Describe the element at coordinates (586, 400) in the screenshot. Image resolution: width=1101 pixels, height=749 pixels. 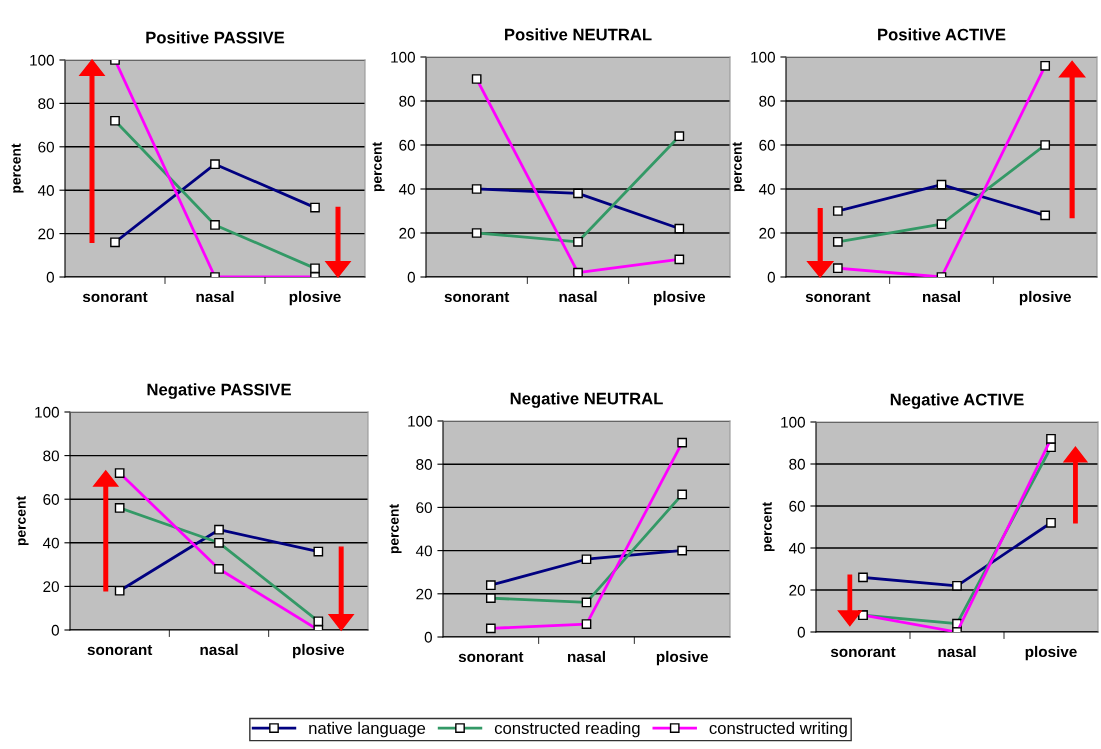
I see `chart-title: Negative NEUTRAL` at that location.